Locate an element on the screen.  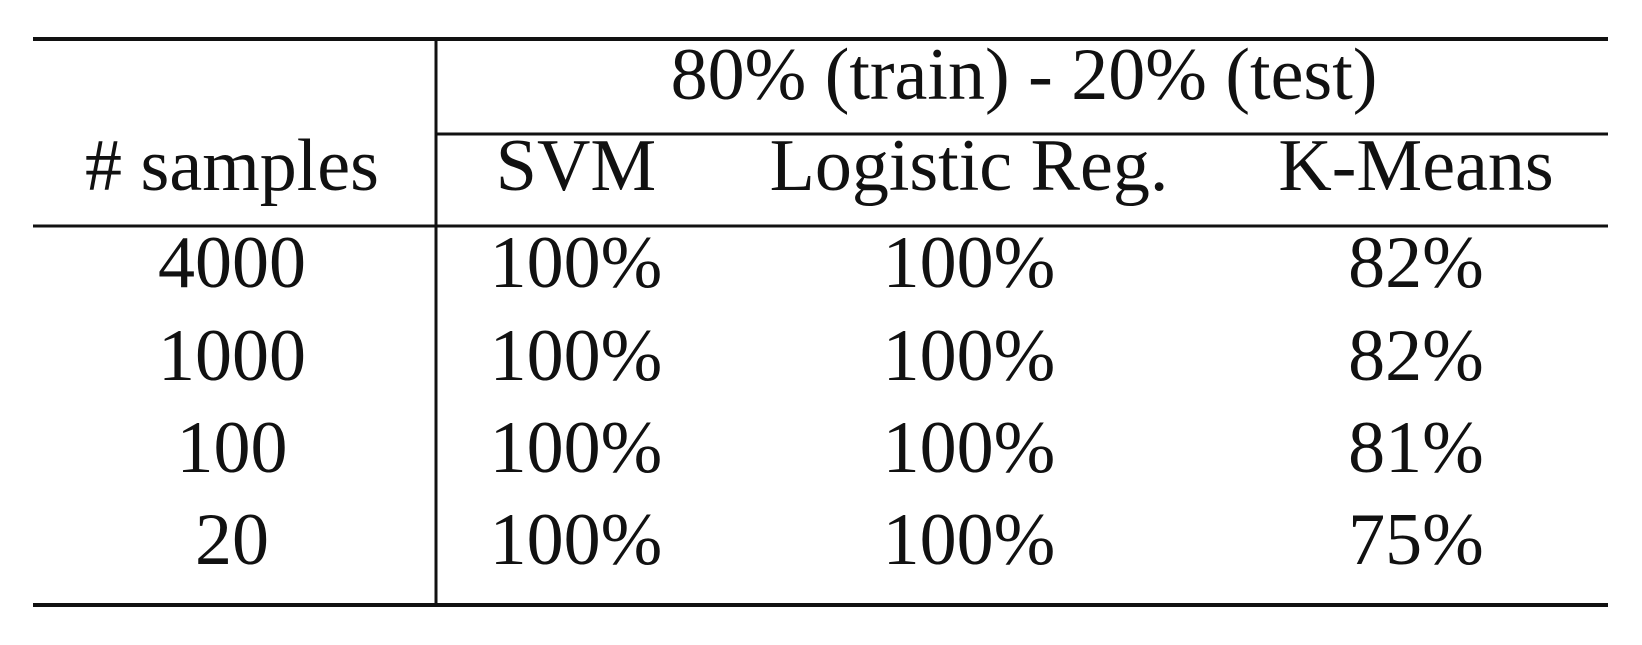
row-label: 1000 is located at coordinates (232, 356).